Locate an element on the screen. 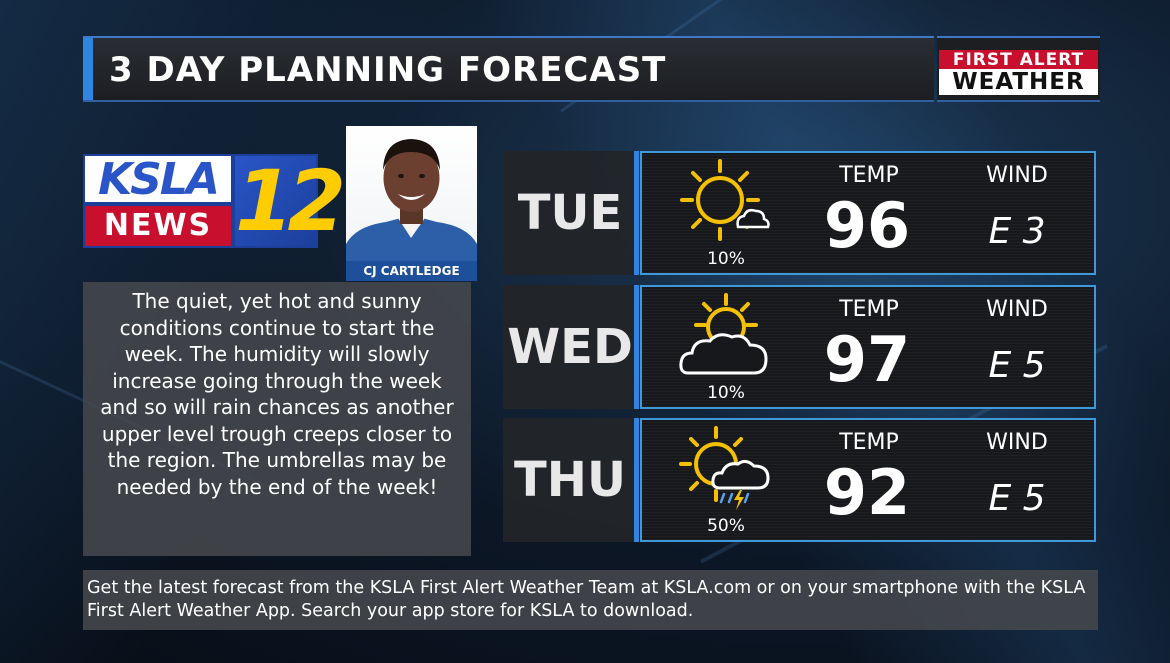  day-label-wed: WED is located at coordinates (570, 347).